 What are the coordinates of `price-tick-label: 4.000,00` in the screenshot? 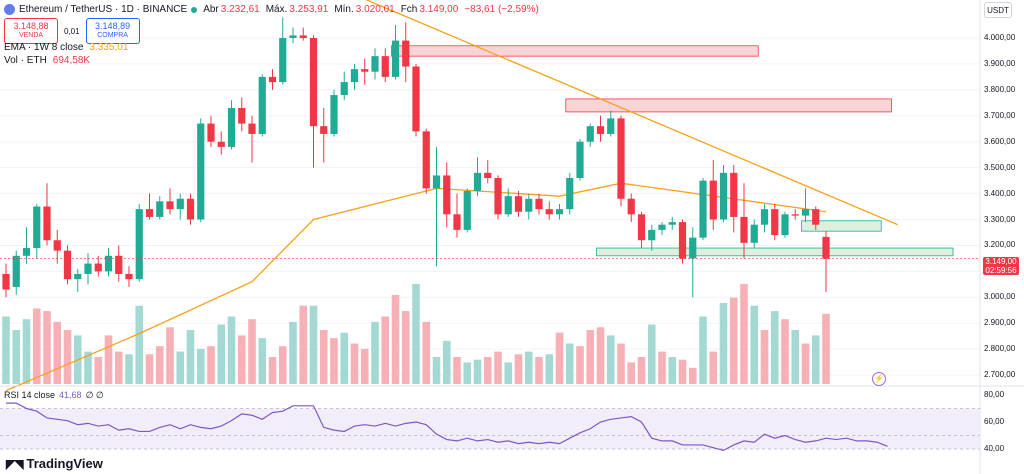 It's located at (1000, 37).